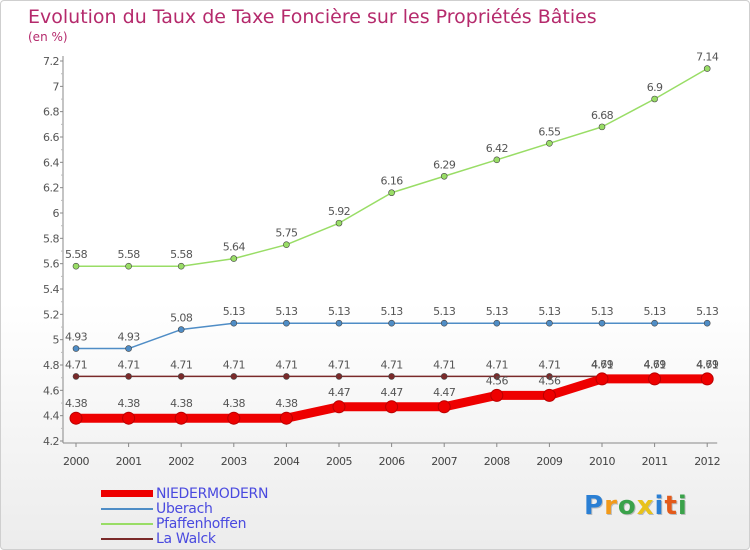 The image size is (750, 550). What do you see at coordinates (51, 188) in the screenshot?
I see `y-tick-label: 6.2` at bounding box center [51, 188].